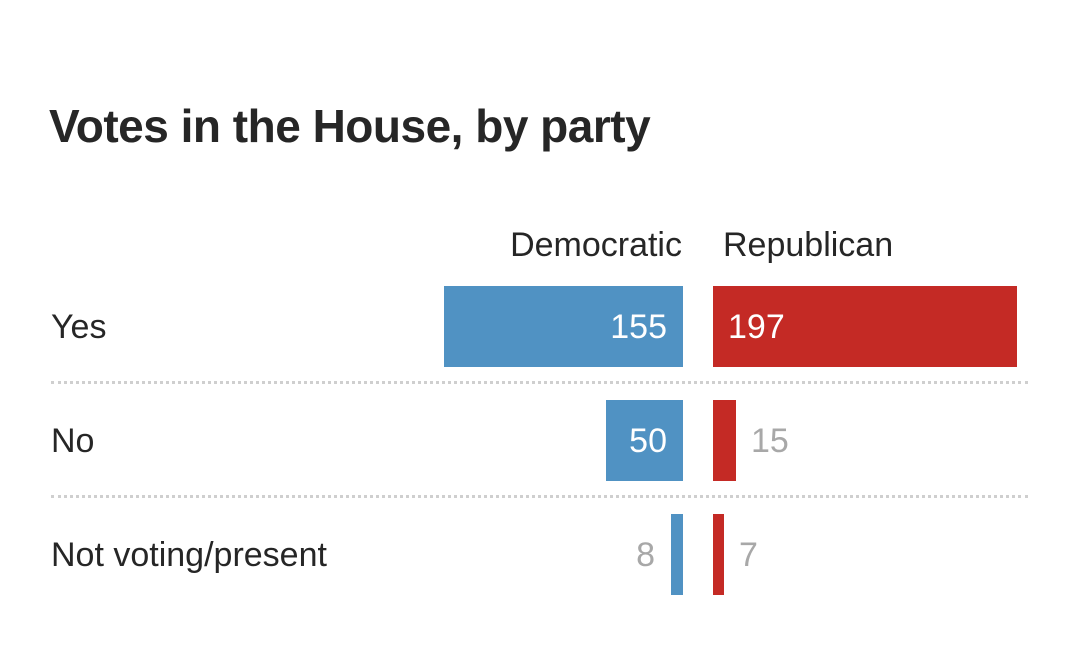 This screenshot has width=1080, height=664. I want to click on row-label-no: No, so click(73, 440).